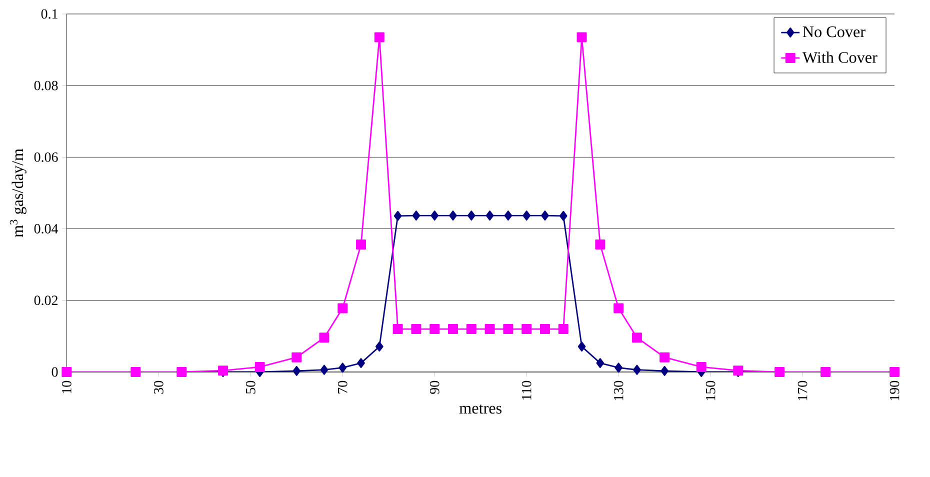  What do you see at coordinates (18, 192) in the screenshot?
I see `y-axis-title: m$^{3}$ gas/day/m` at bounding box center [18, 192].